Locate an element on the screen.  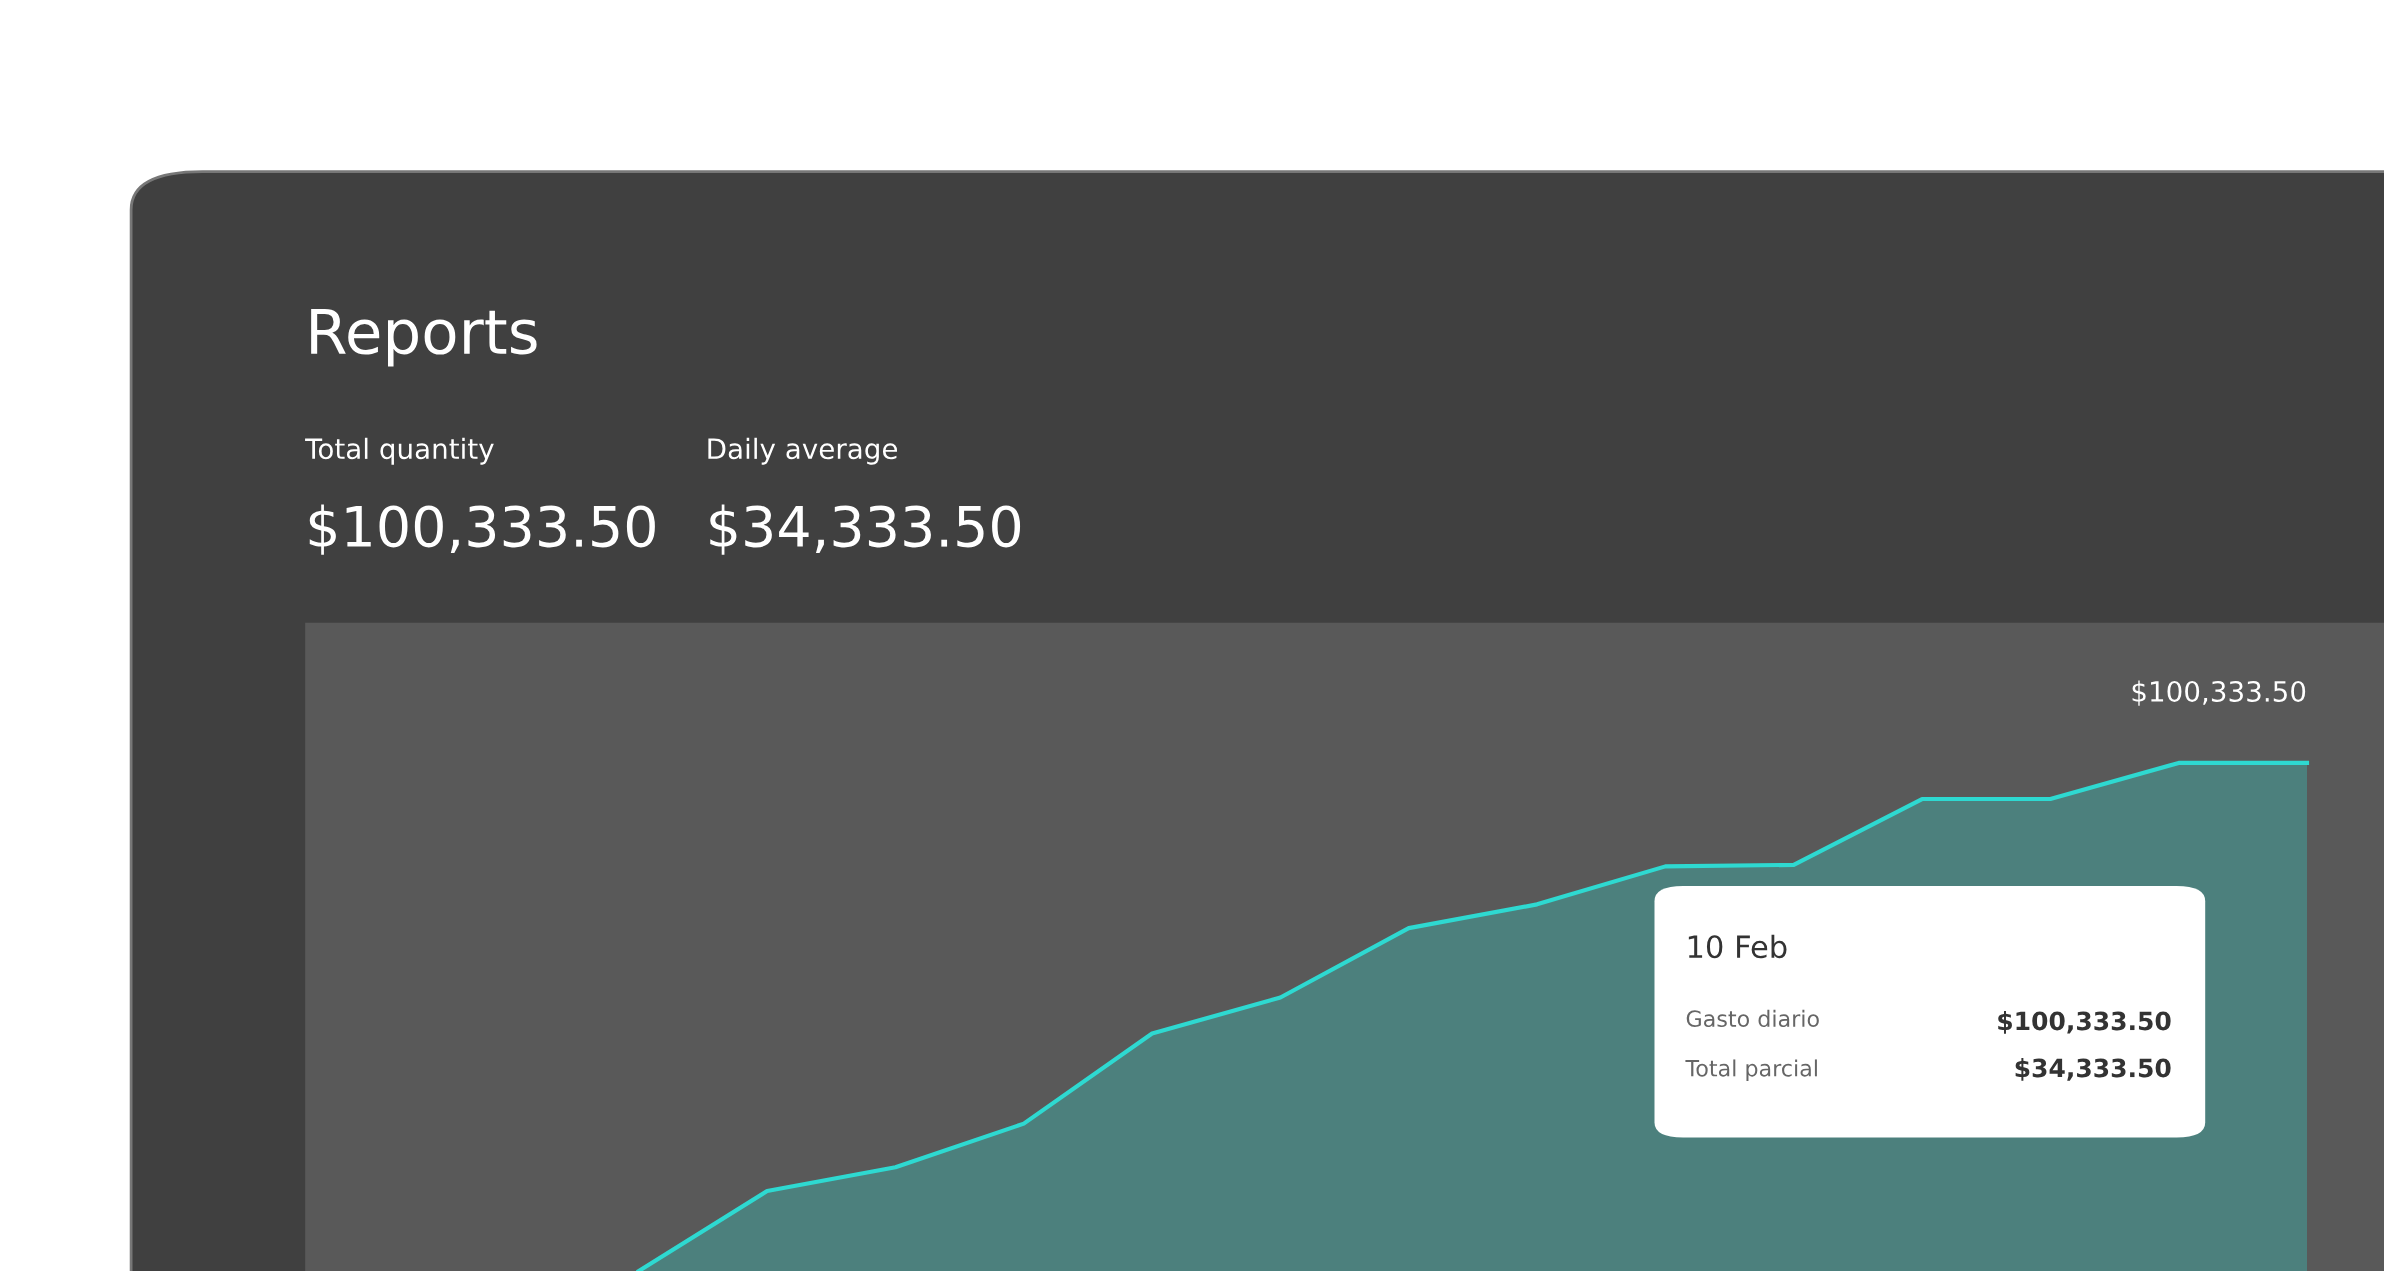
annotation: 10 Feb is located at coordinates (1737, 946).